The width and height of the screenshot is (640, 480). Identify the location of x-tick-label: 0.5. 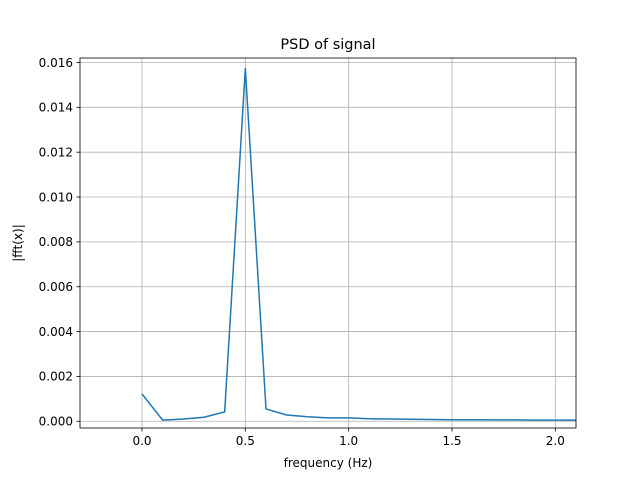
(245, 441).